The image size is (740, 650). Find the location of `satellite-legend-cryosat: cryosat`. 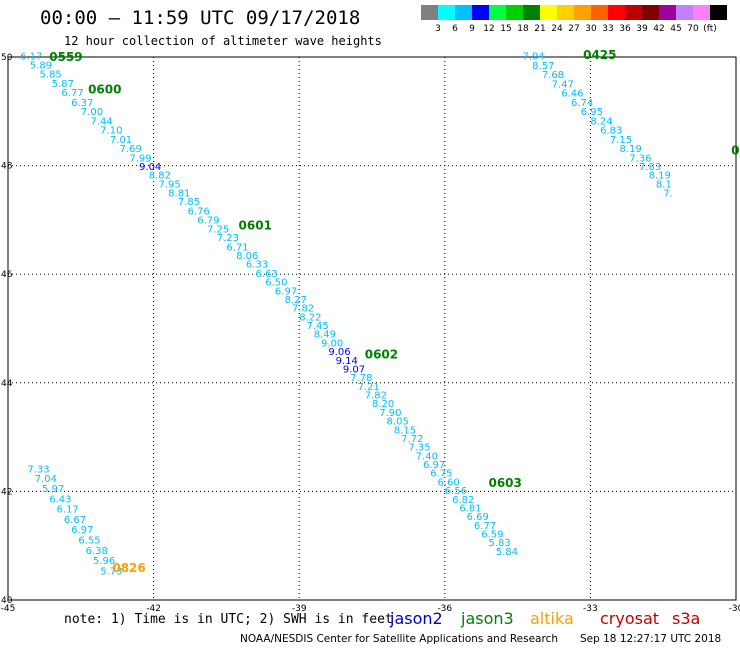

satellite-legend-cryosat: cryosat is located at coordinates (630, 618).